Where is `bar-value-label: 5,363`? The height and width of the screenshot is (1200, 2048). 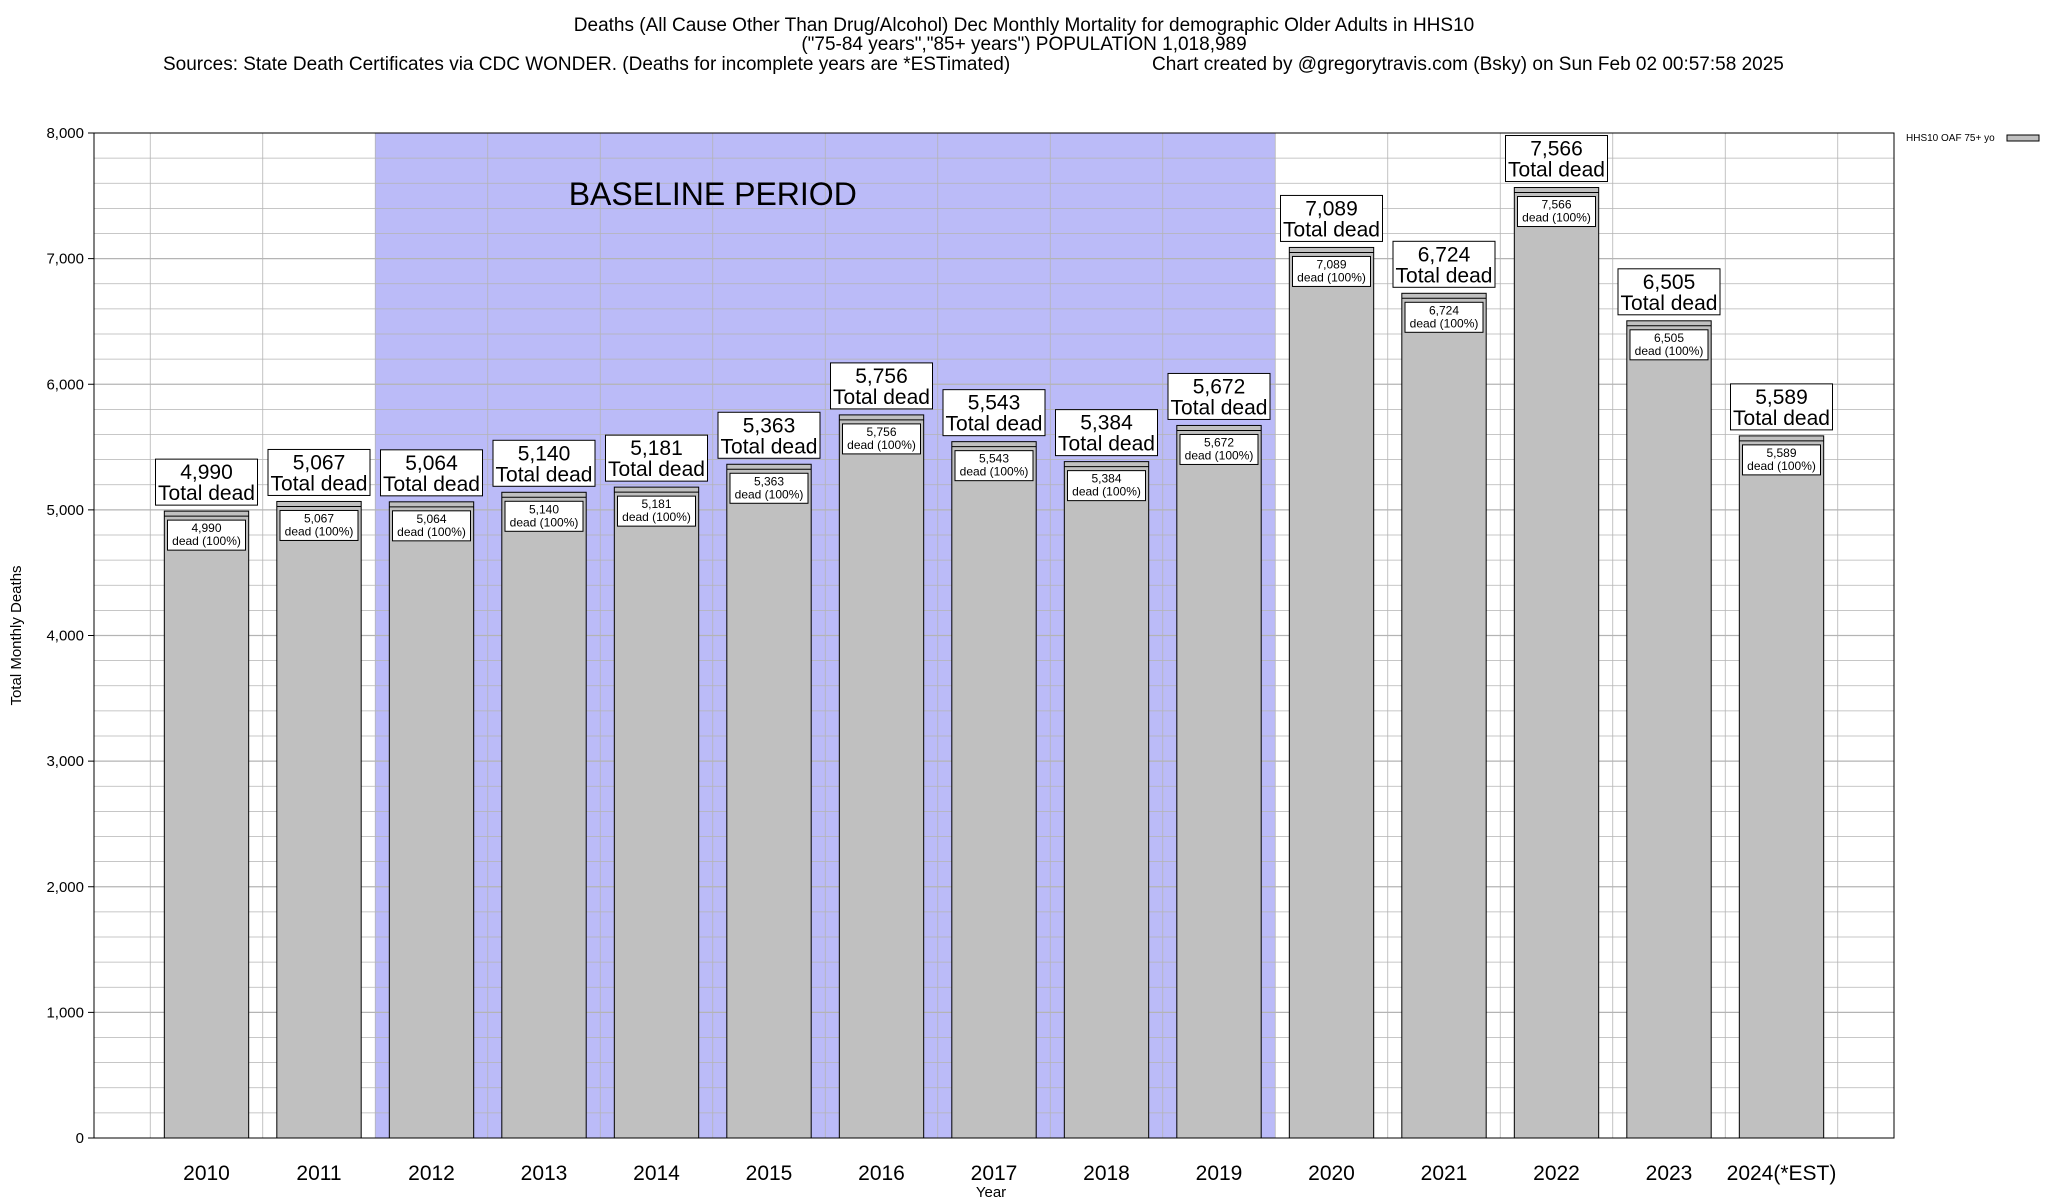 bar-value-label: 5,363 is located at coordinates (769, 425).